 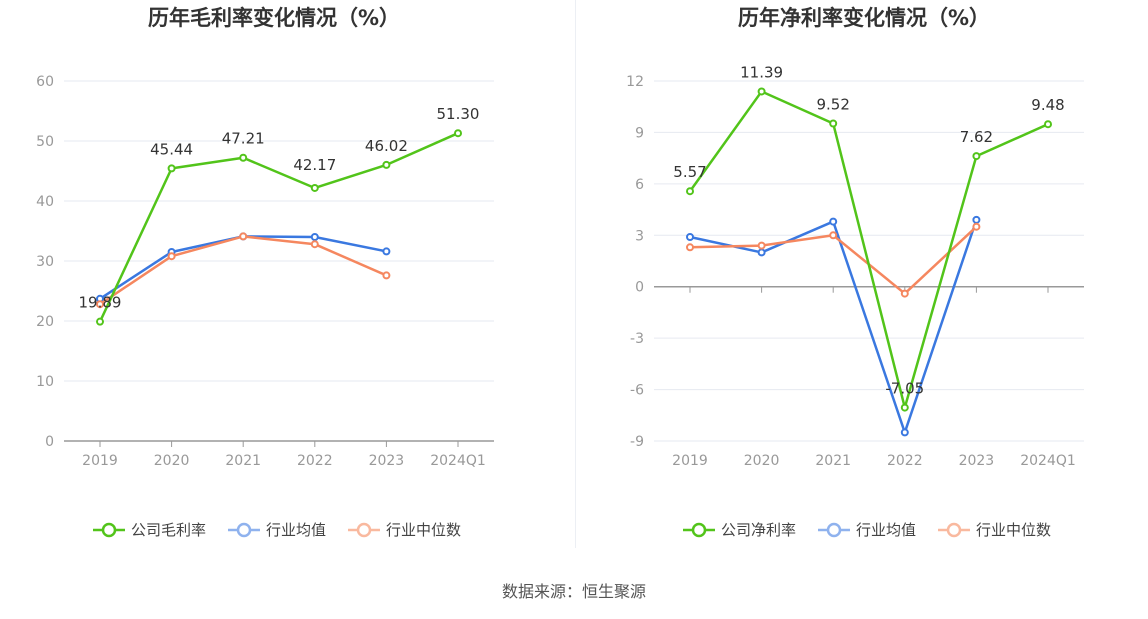 I want to click on y-tick-label: 50, so click(x=45, y=142).